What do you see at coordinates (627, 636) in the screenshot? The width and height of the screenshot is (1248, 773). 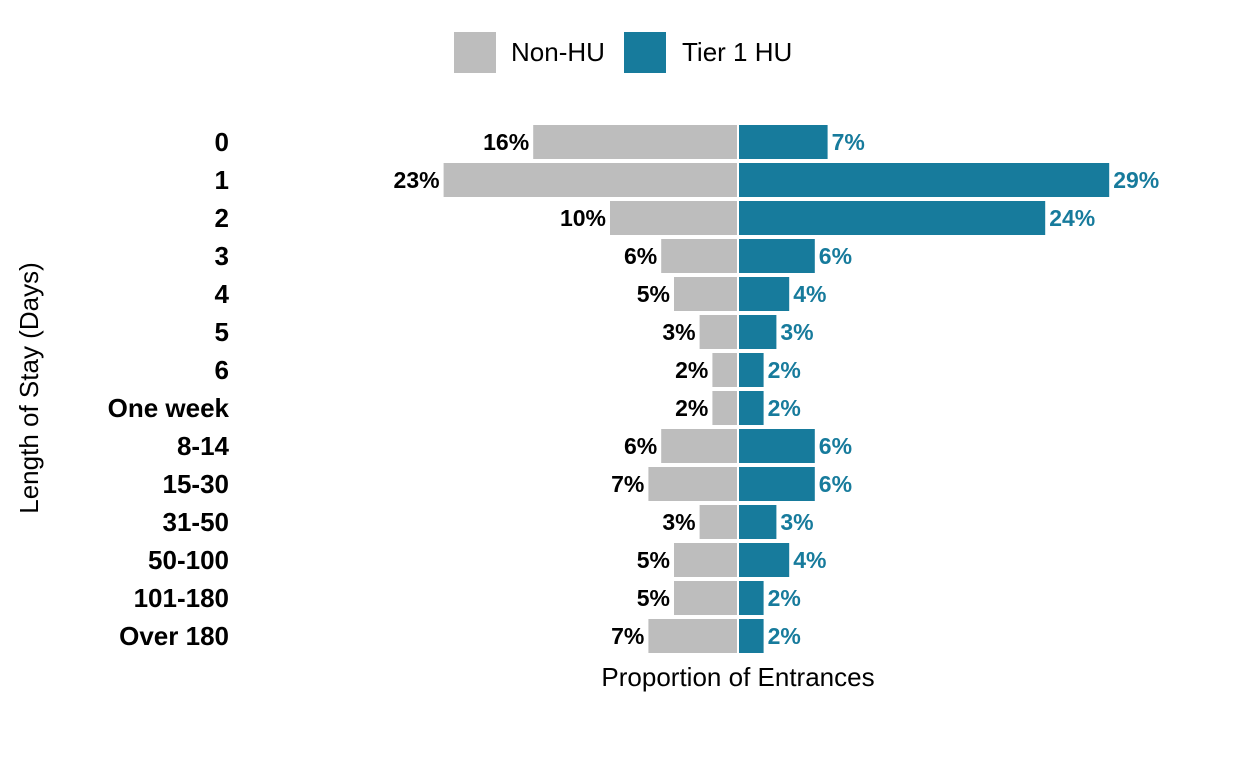 I see `data-label-non-hu-over-180: 7%` at bounding box center [627, 636].